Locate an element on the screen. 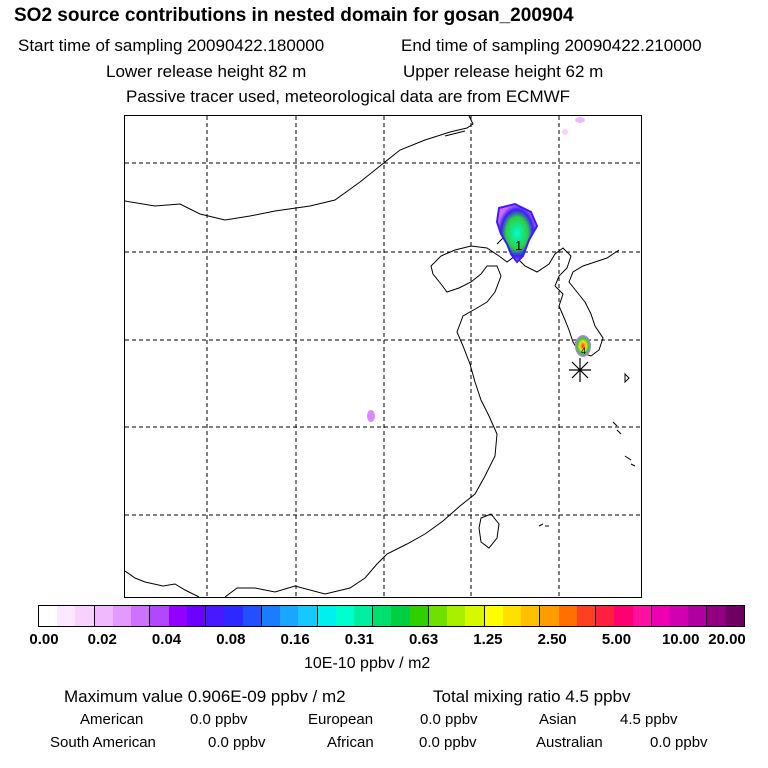  american-label: American is located at coordinates (112, 719).